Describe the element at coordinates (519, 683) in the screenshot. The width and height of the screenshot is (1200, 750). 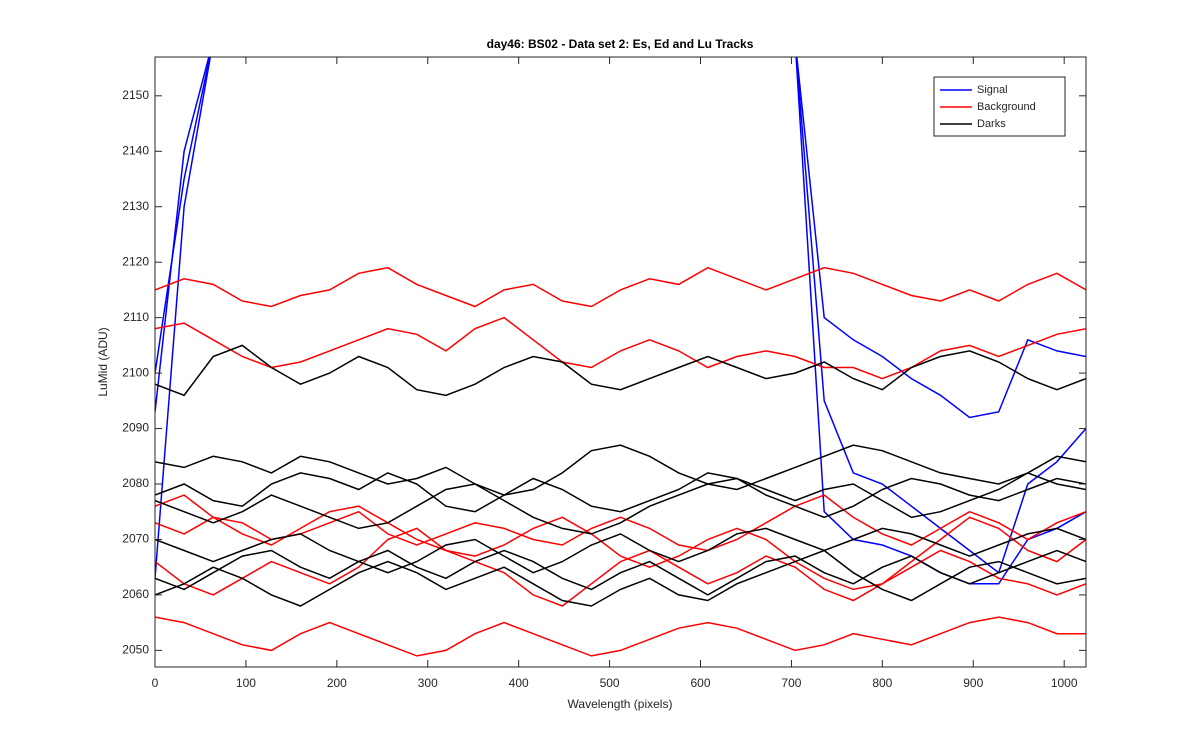
I see `x-tick-label: 400` at that location.